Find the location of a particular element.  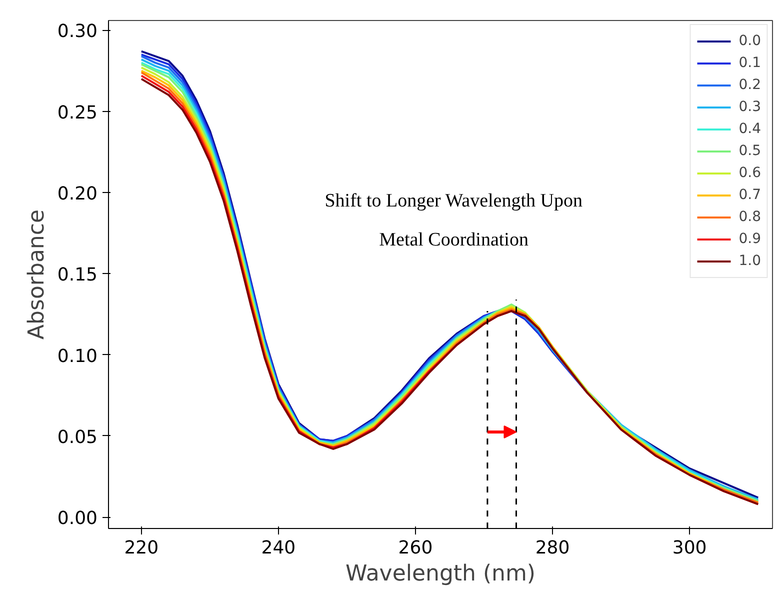

annotation: Shift to Longer Wavelength Upon is located at coordinates (453, 201).